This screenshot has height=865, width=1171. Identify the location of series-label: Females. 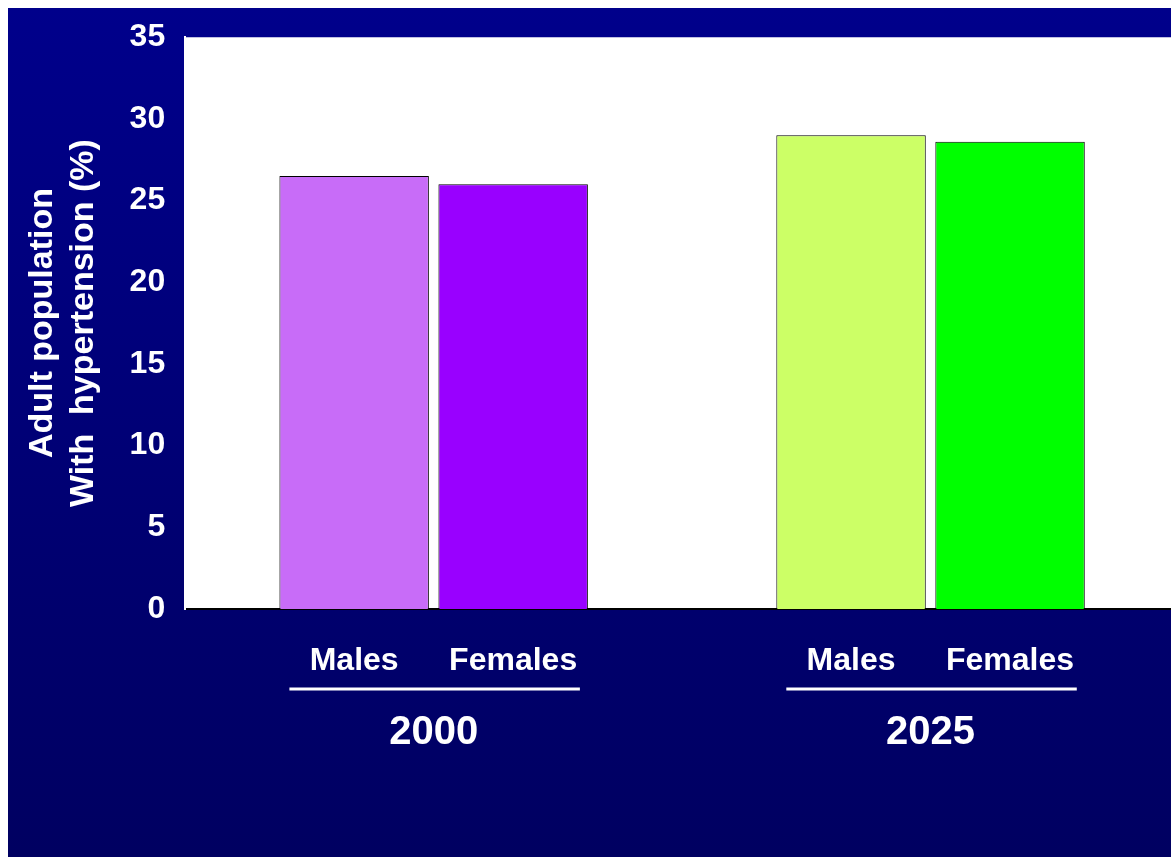
(513, 658).